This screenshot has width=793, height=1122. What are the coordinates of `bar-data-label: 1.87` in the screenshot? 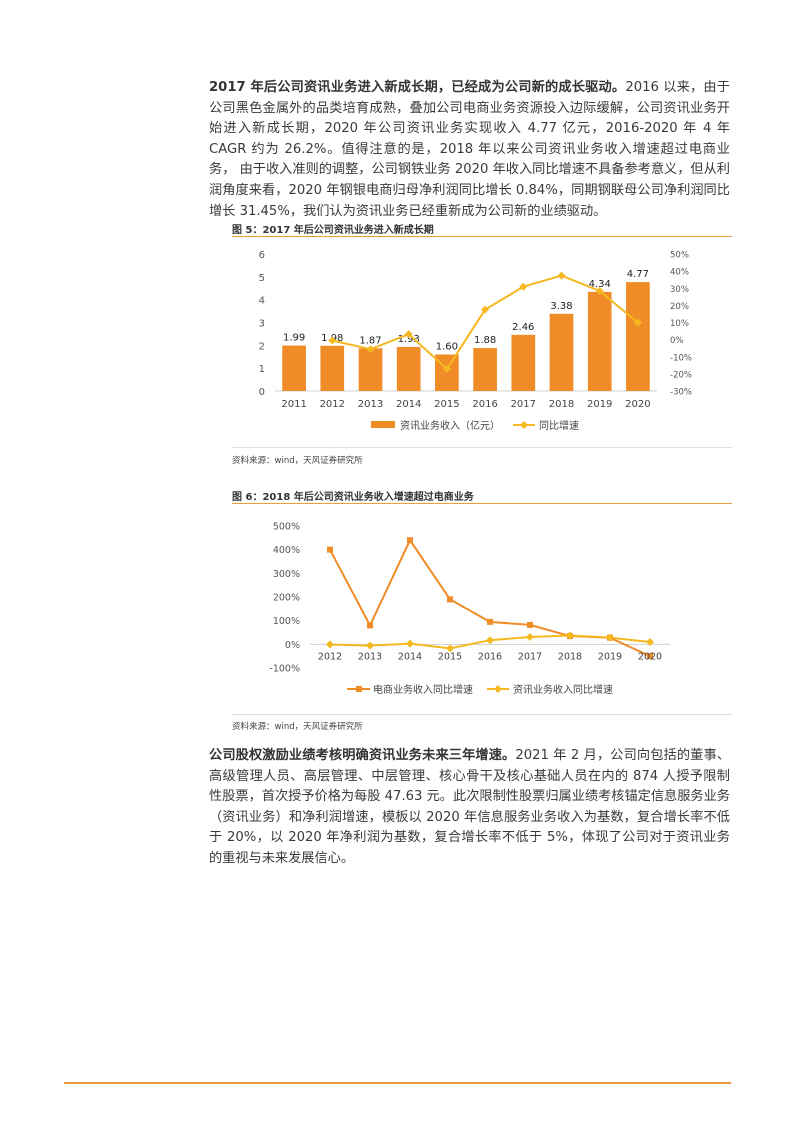 It's located at (370, 340).